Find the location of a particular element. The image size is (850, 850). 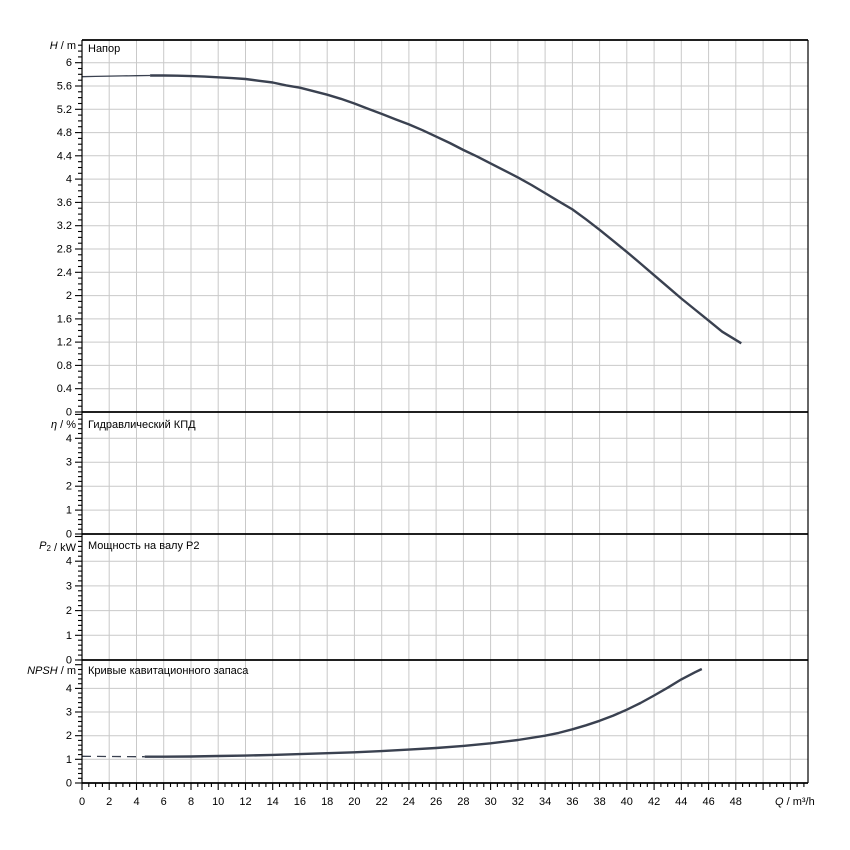

y-tick-label: 2.8 is located at coordinates (64, 250).